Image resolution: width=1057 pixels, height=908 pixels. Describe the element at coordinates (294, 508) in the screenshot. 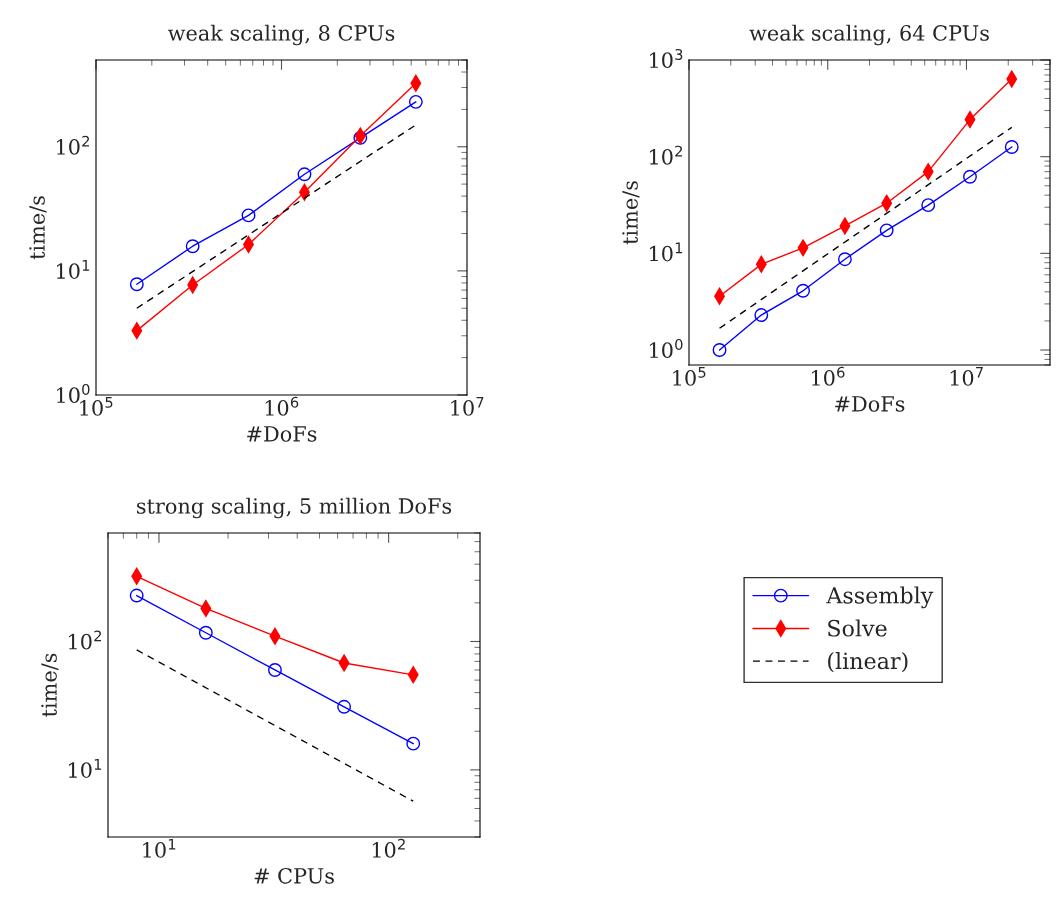

I see `chart-title: strong scaling, 5 million DoFs` at that location.